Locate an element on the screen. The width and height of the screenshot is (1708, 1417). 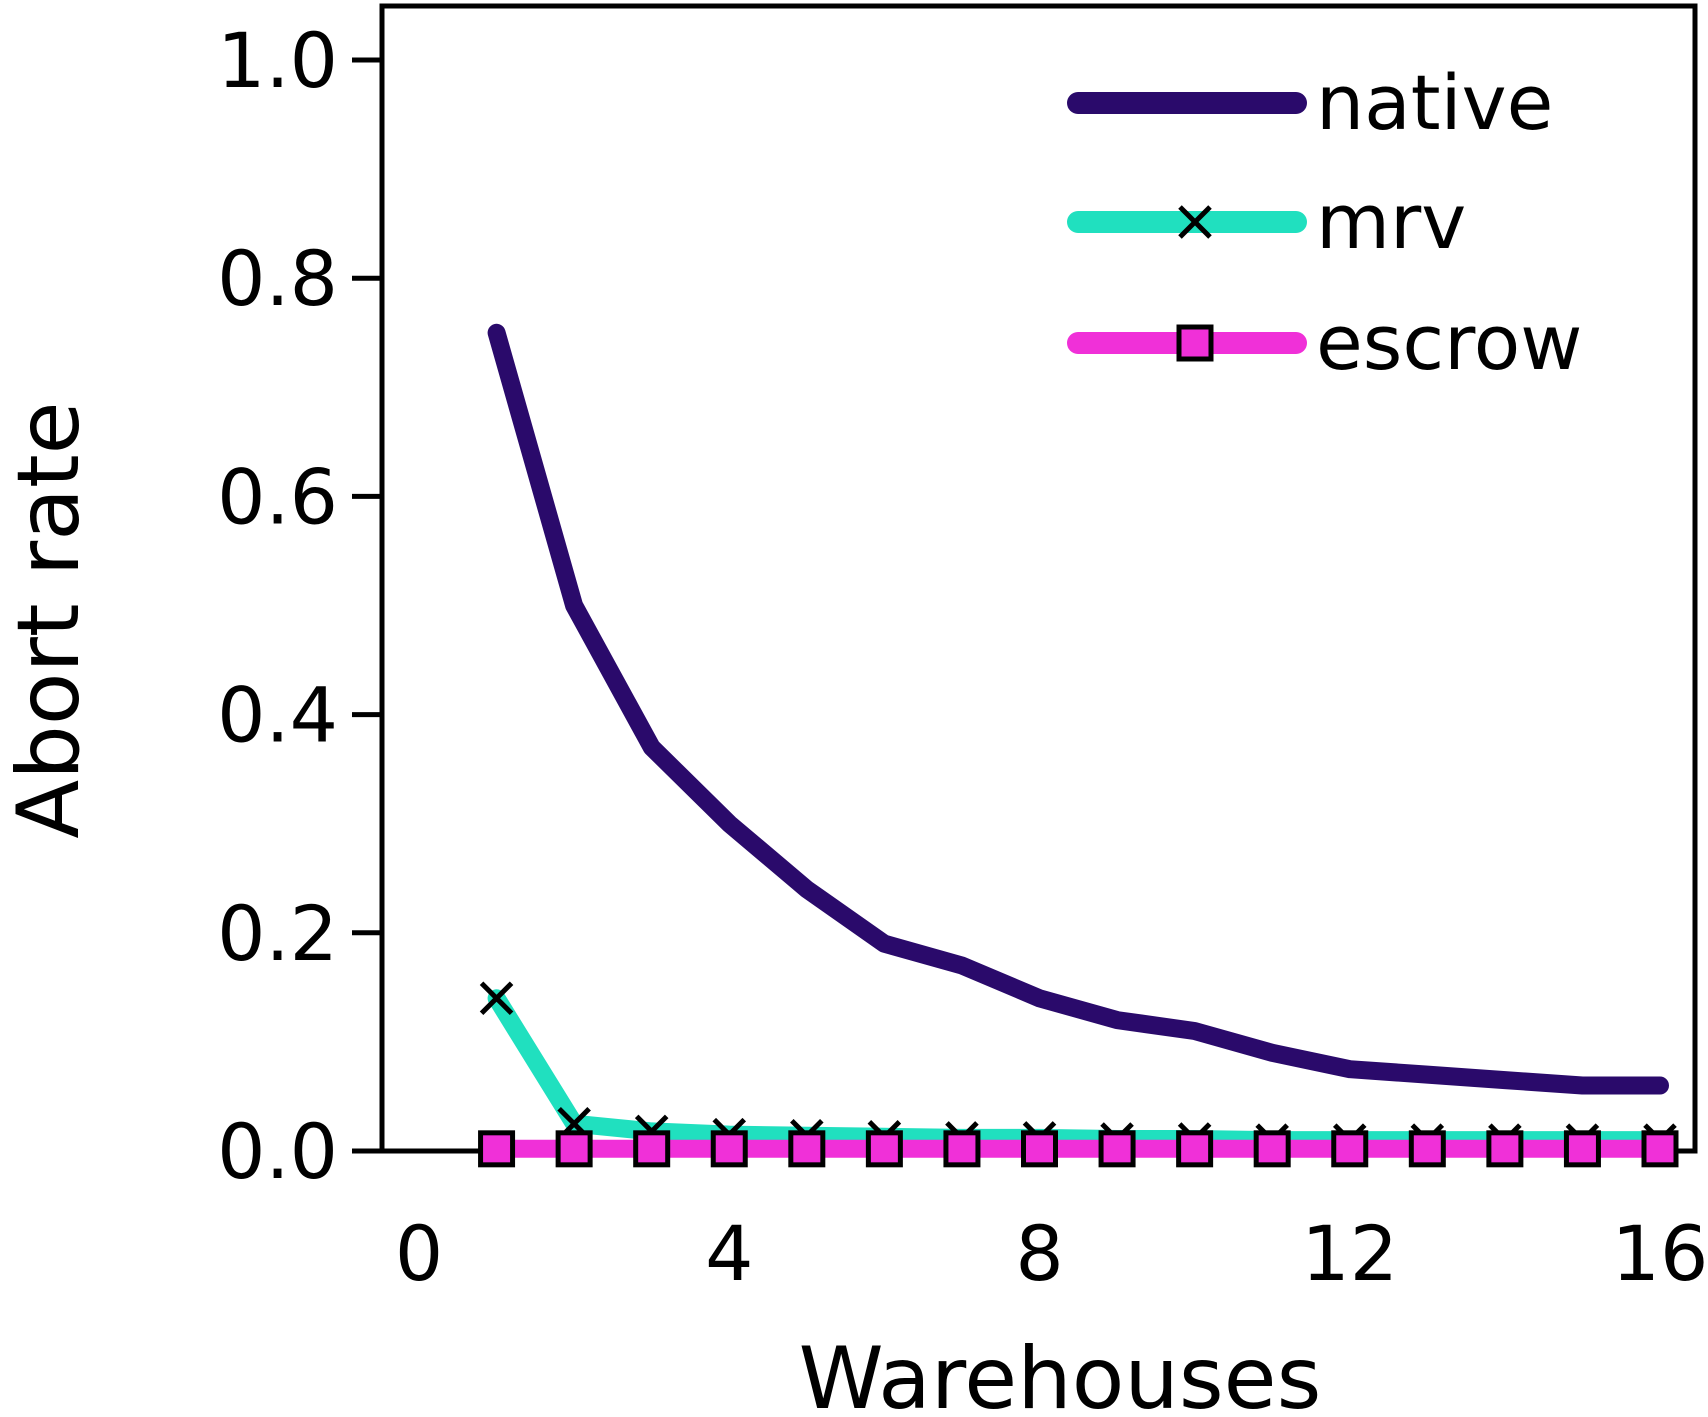
x-tick-label-4: 16 is located at coordinates (1660, 1253).